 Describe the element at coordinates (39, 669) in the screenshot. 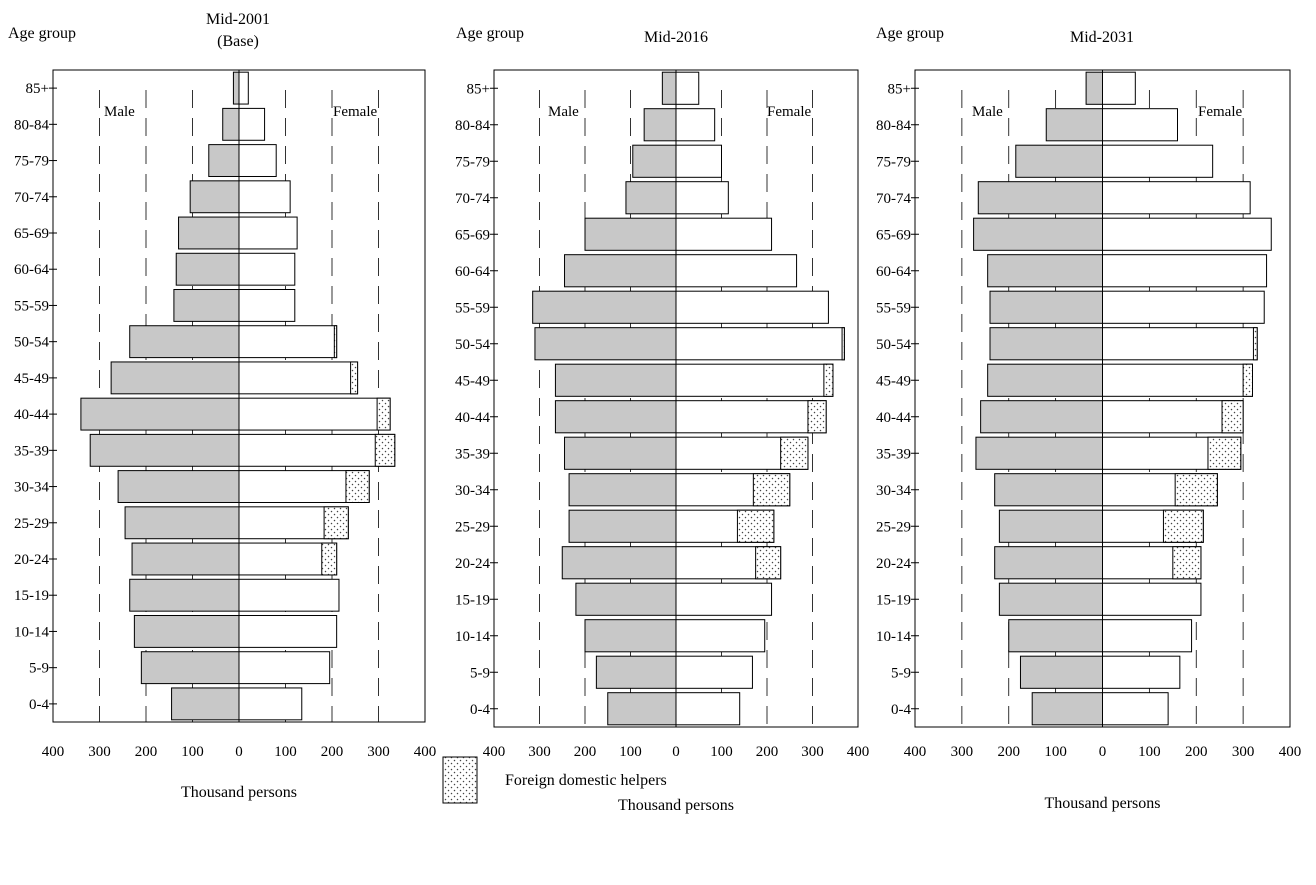

I see `age-label: 5-9` at that location.